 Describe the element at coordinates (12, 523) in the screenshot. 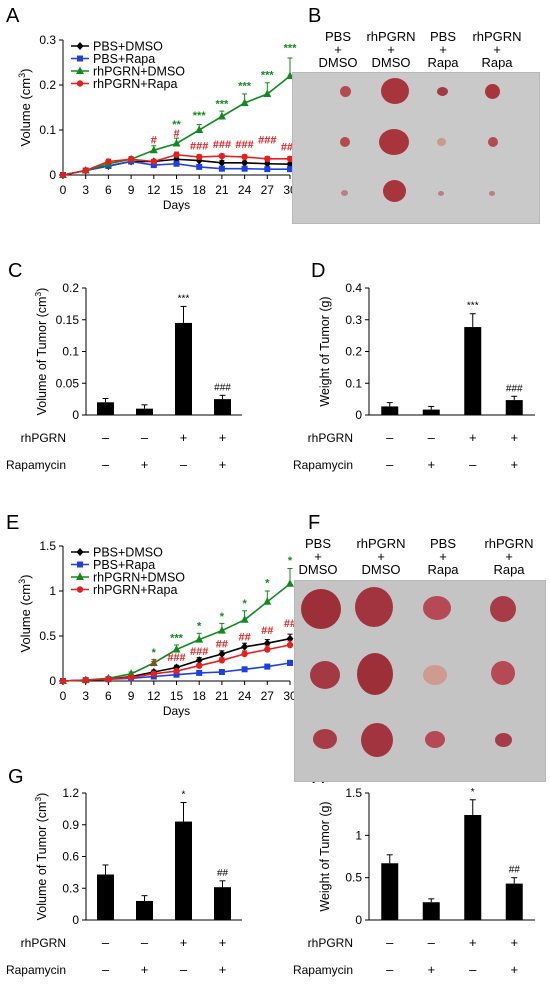

I see `panel-letter-e: E` at that location.